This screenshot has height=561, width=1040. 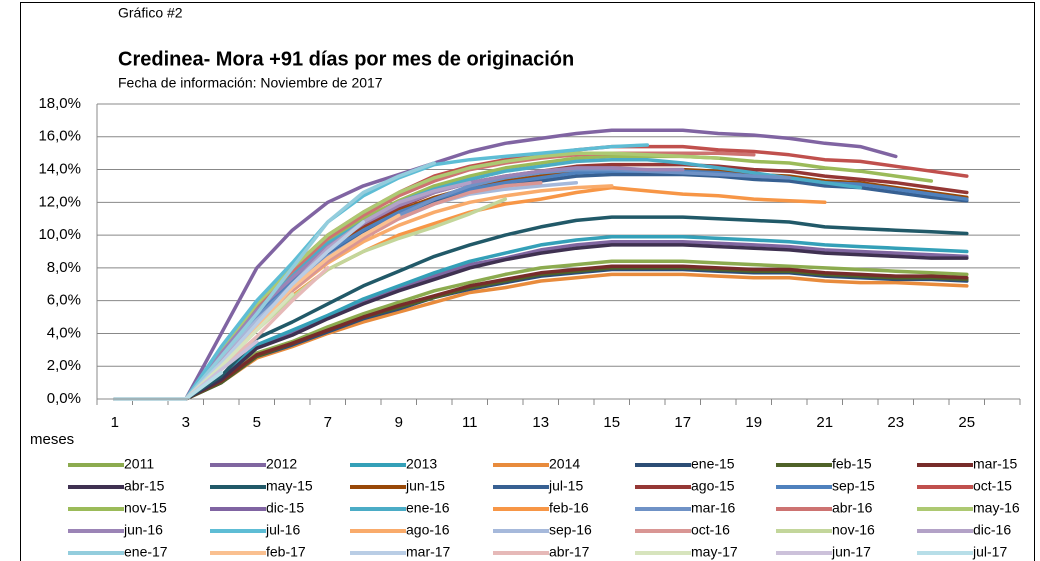 I want to click on y-tick-label: 8,0%, so click(x=64, y=267).